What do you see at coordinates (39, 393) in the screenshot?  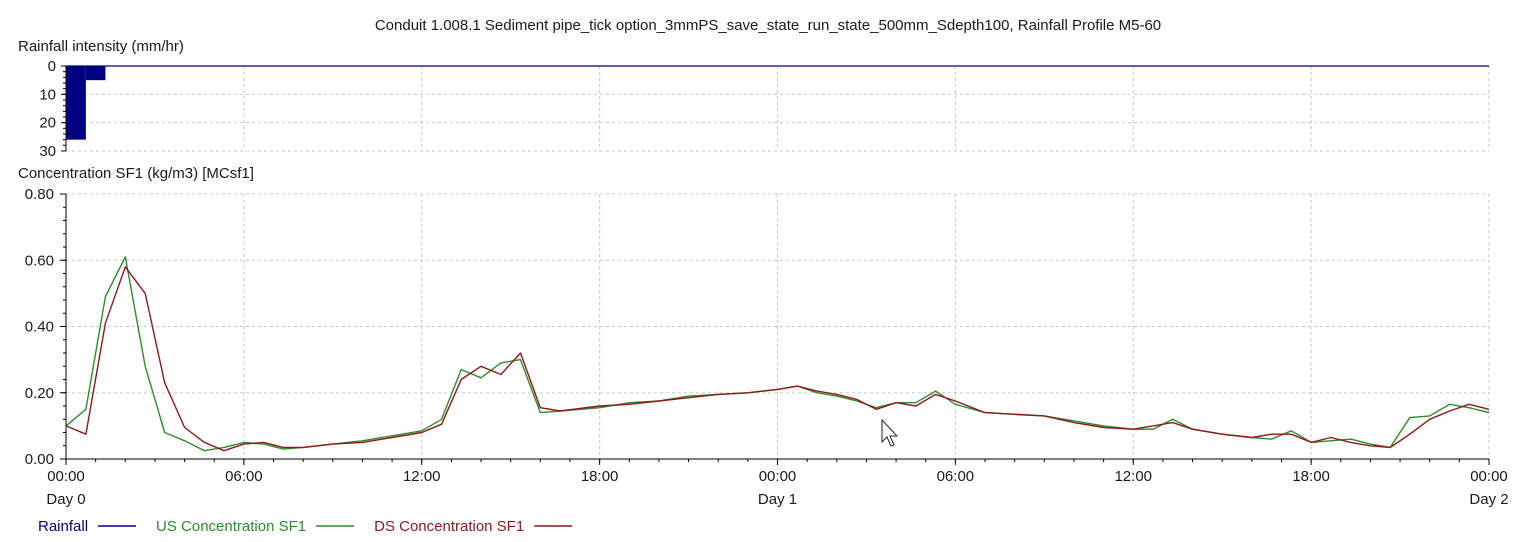 I see `concentration-y-tick-label: 0.20` at bounding box center [39, 393].